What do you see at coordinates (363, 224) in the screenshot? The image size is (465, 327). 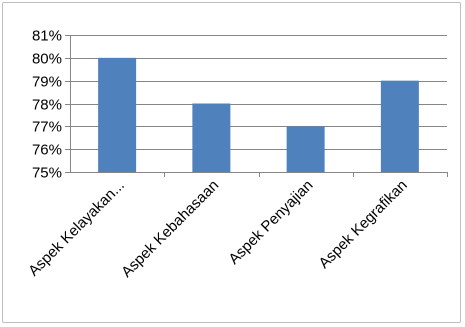 I see `x-category-label: Aspek Kegrafikan` at bounding box center [363, 224].